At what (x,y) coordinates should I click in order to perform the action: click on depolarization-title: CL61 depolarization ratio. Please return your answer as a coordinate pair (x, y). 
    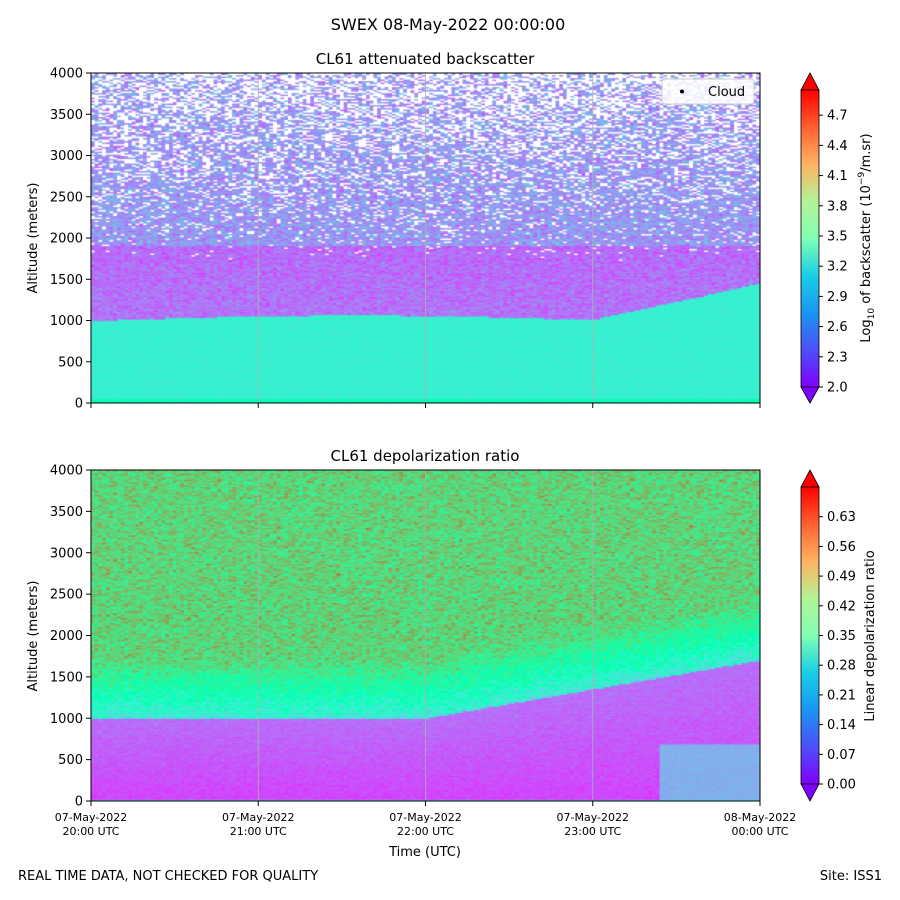
    Looking at the image, I should click on (425, 456).